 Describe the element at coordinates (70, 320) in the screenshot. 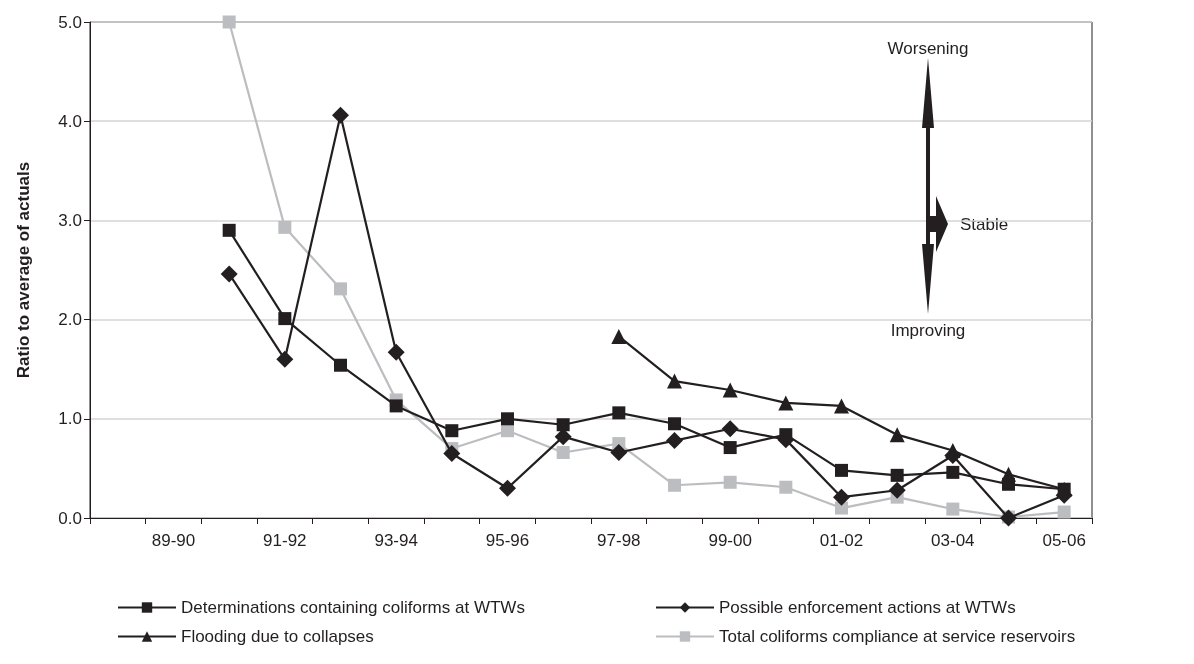

I see `y-tick-label: 2.0` at that location.